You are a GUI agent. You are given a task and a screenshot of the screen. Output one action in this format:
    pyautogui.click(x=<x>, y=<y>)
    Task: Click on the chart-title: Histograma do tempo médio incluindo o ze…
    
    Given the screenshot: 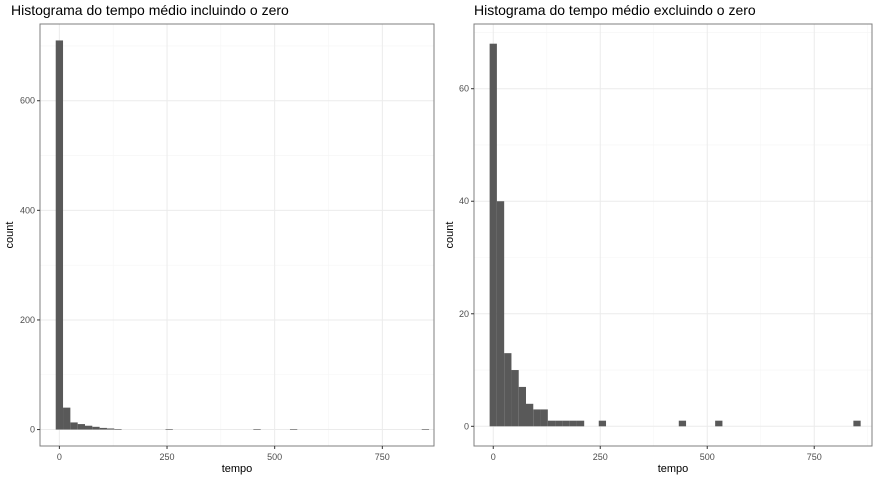 What is the action you would take?
    pyautogui.click(x=150, y=10)
    